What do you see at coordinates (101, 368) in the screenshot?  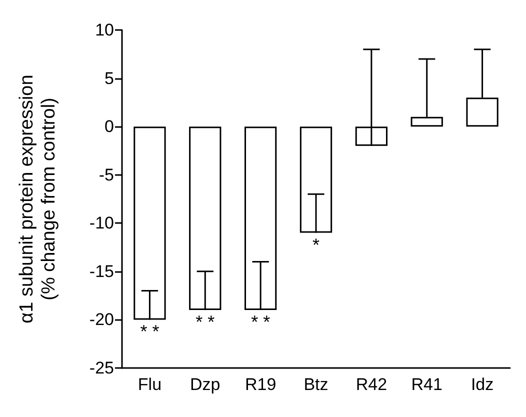 I see `y-tick-label: -25` at bounding box center [101, 368].